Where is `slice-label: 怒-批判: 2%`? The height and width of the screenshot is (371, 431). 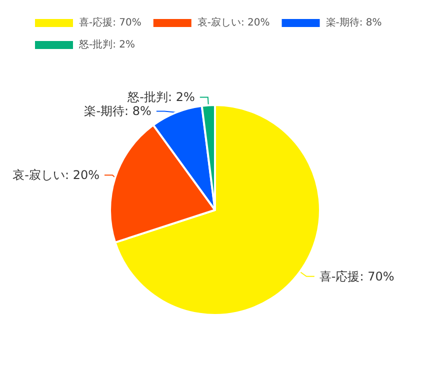 slice-label: 怒-批判: 2% is located at coordinates (160, 97).